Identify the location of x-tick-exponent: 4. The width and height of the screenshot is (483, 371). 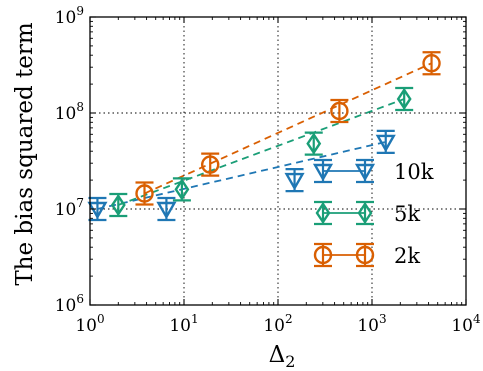
(477, 319).